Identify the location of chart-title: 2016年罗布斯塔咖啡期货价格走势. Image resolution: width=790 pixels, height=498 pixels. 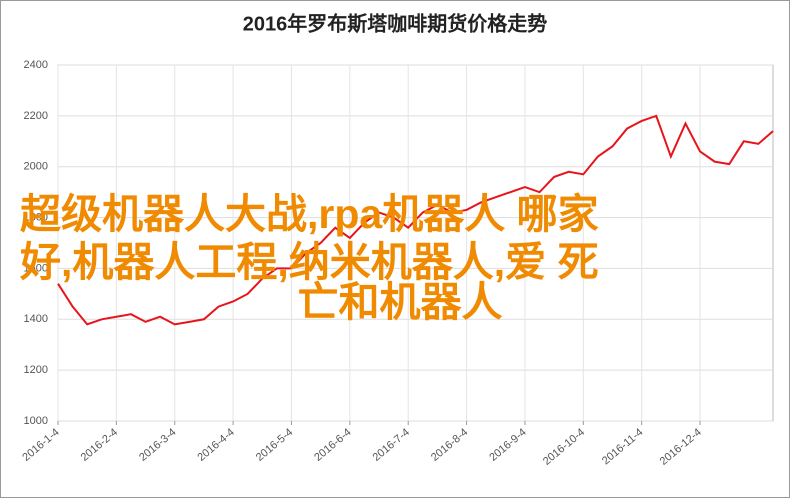
(395, 23).